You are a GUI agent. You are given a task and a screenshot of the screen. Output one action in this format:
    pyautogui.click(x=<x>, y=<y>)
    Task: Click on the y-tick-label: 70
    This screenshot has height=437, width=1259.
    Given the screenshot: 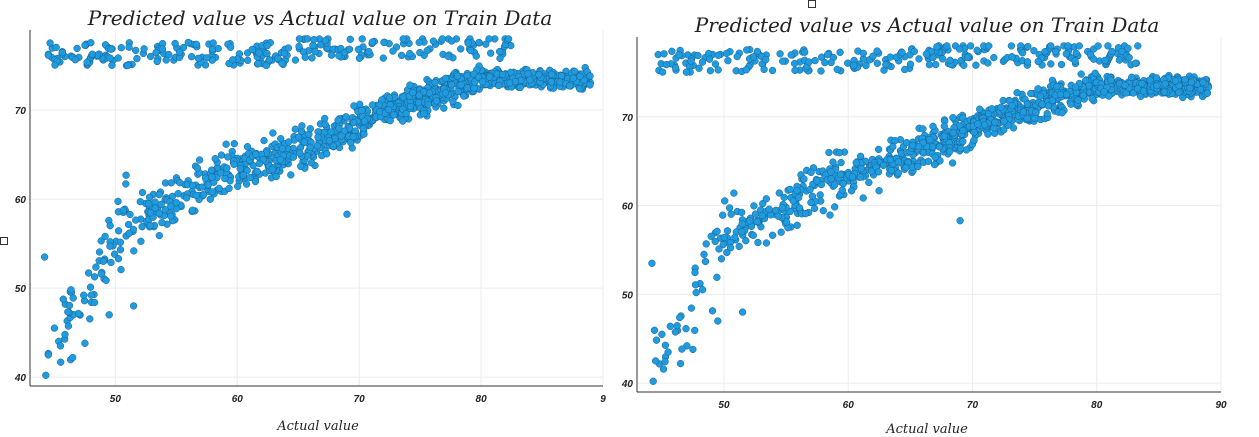 What is the action you would take?
    pyautogui.click(x=21, y=111)
    